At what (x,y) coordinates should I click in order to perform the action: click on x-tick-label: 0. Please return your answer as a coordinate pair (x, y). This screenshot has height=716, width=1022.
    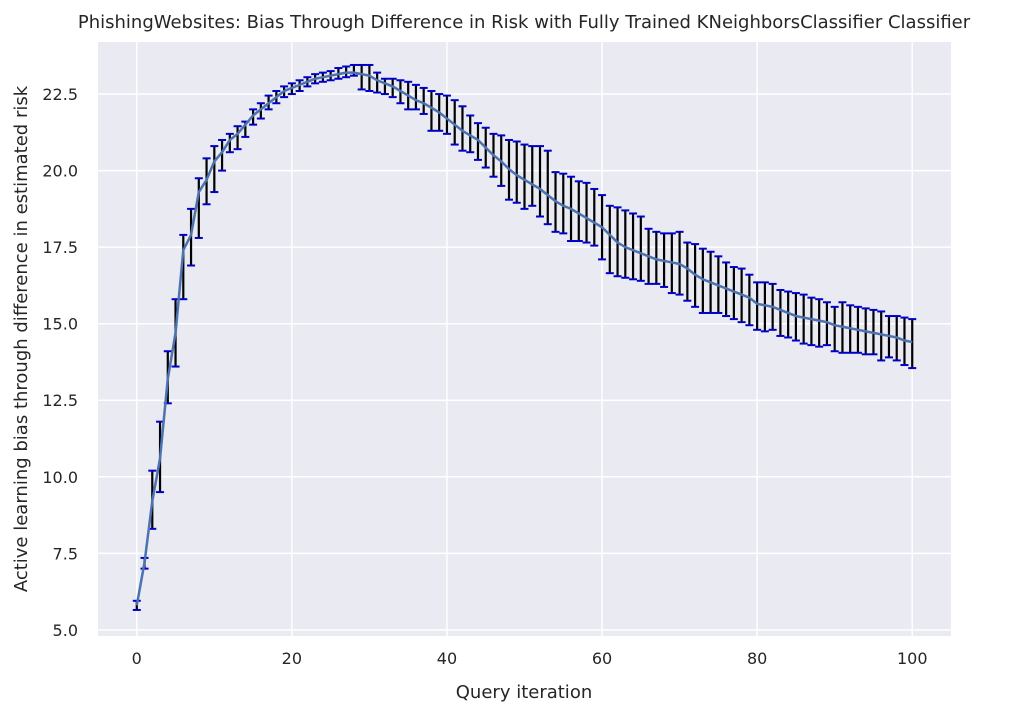
    Looking at the image, I should click on (137, 658).